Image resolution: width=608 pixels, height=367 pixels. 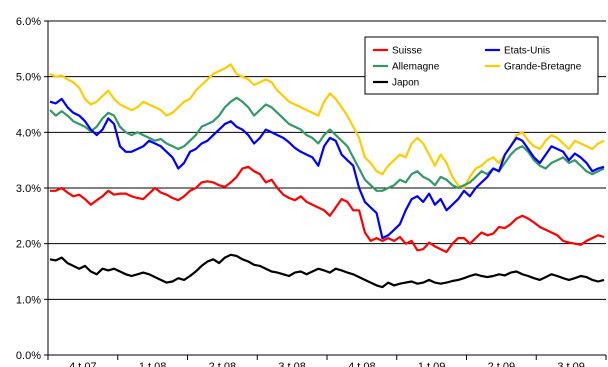 What do you see at coordinates (28, 78) in the screenshot?
I see `y-tick-label: 5.0%` at bounding box center [28, 78].